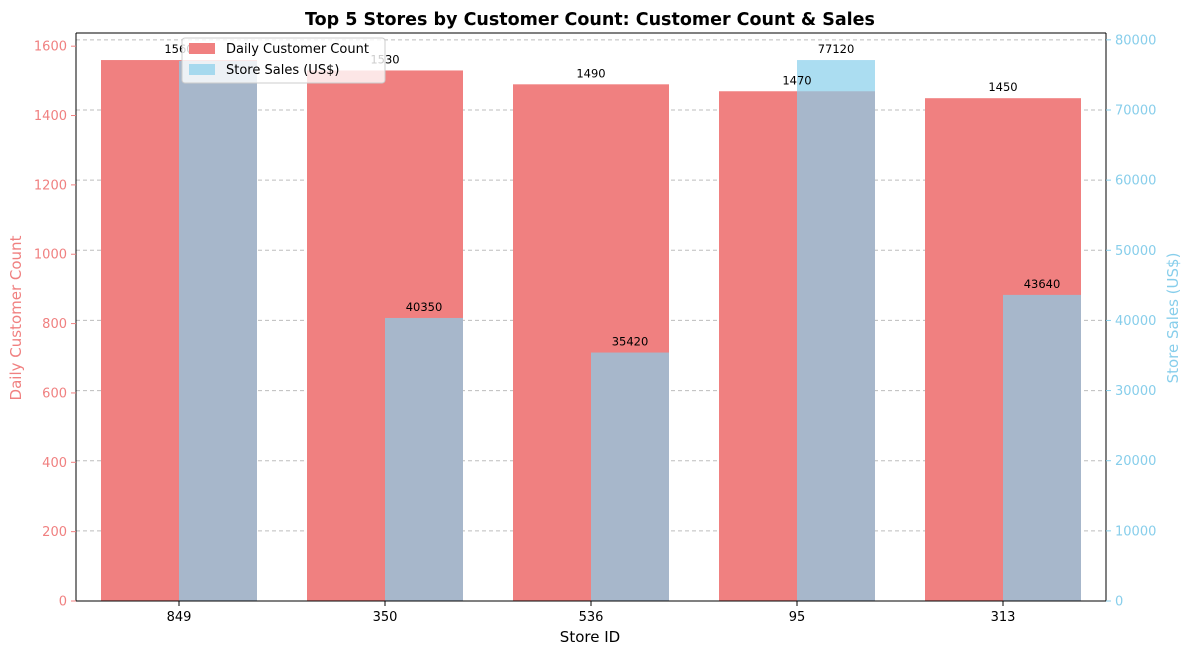 Image resolution: width=1190 pixels, height=655 pixels. What do you see at coordinates (1135, 40) in the screenshot?
I see `y-right-tick-label: 80000` at bounding box center [1135, 40].